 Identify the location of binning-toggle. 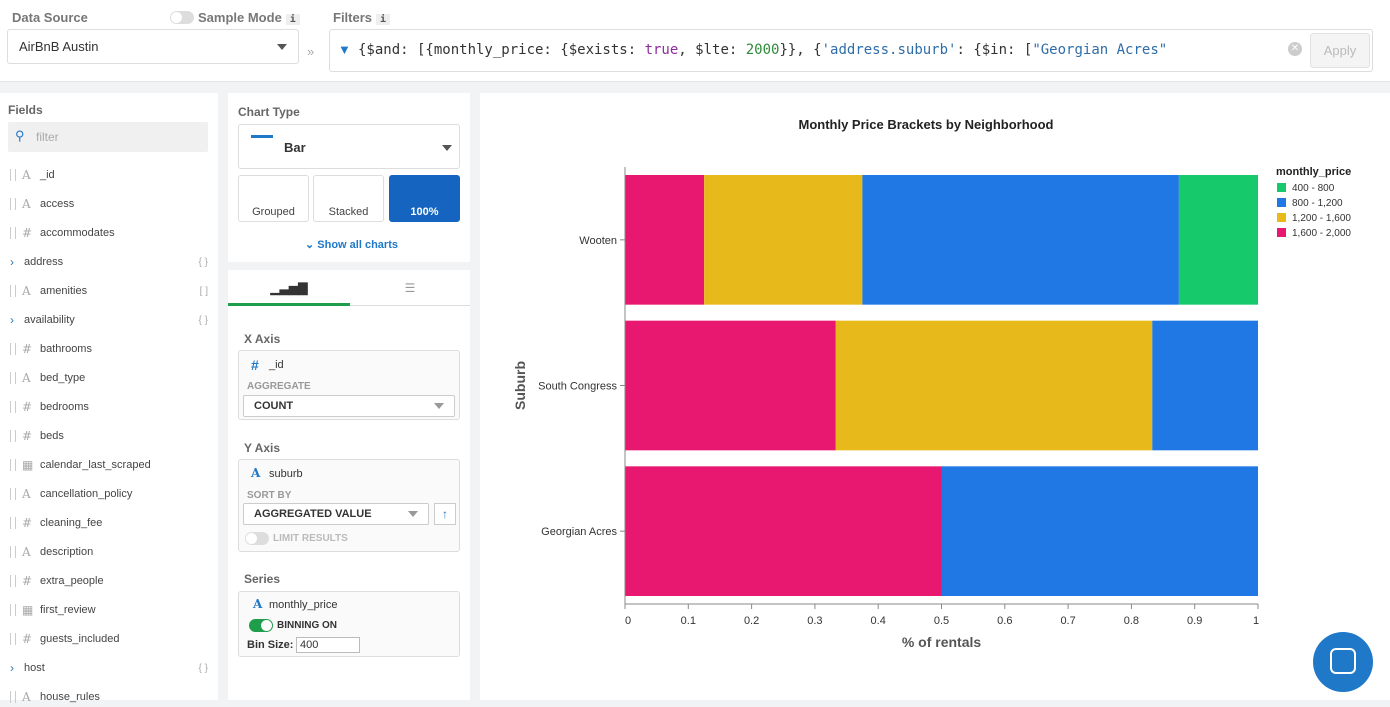
(261, 625).